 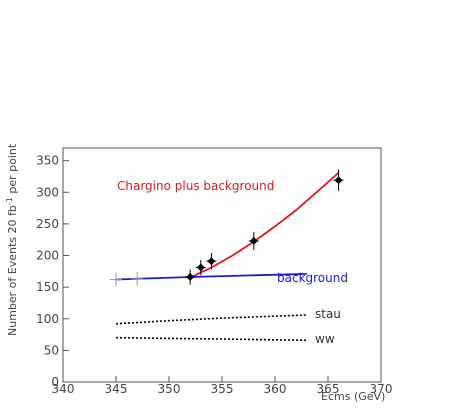 I want to click on y-tick-label: 350, so click(x=47, y=161).